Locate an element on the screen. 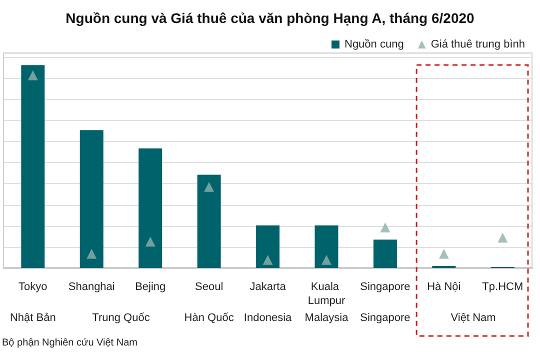 This screenshot has width=540, height=360. text: Việt Nam is located at coordinates (473, 318).